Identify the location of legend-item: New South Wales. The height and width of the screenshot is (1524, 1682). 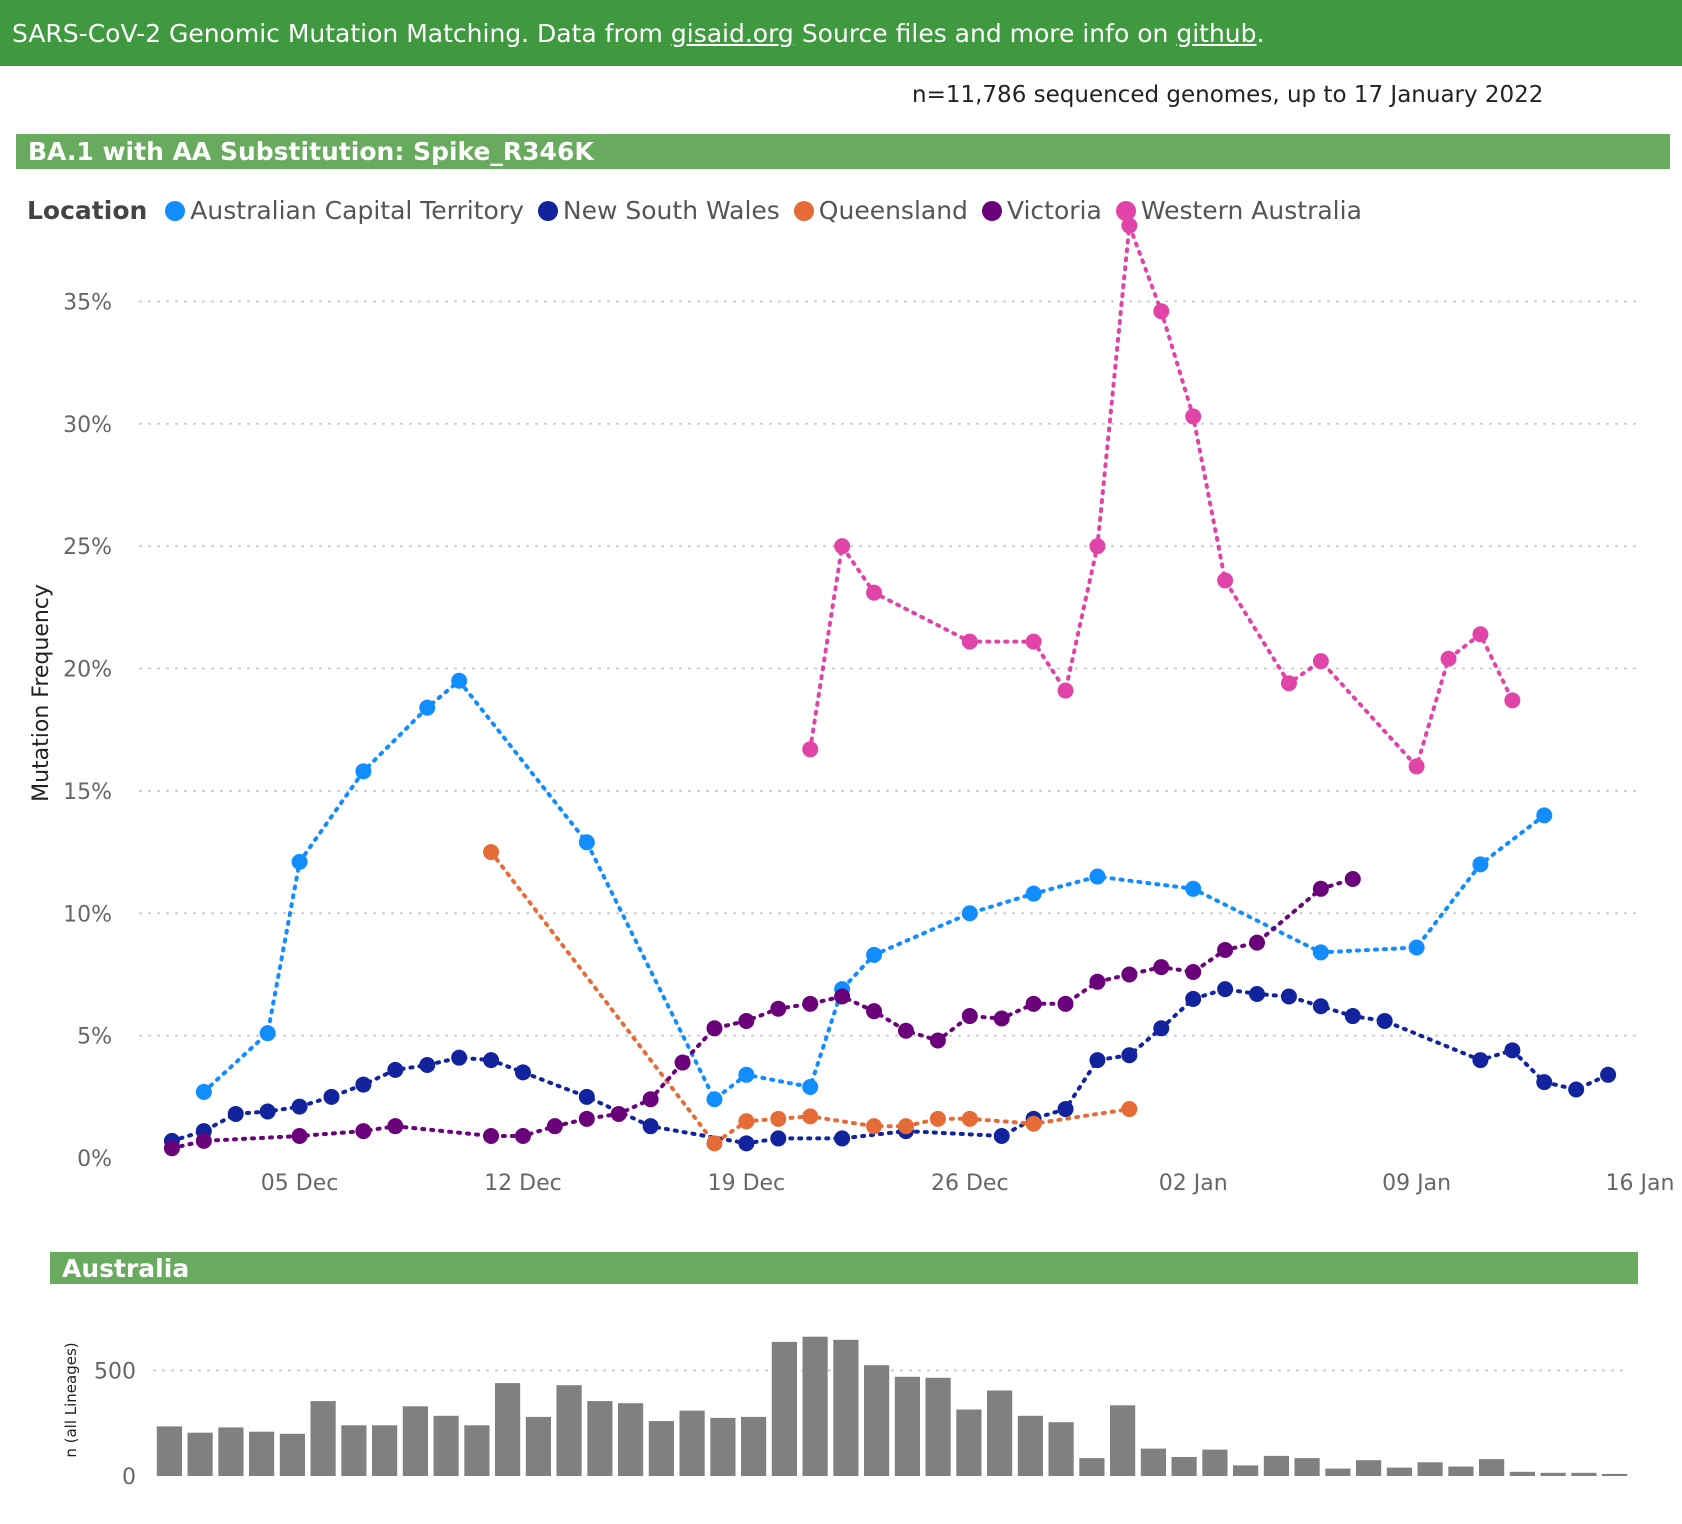
(658, 210).